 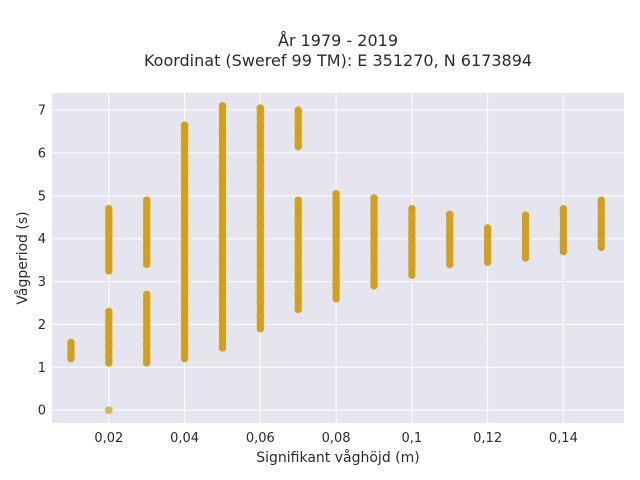 What do you see at coordinates (42, 368) in the screenshot?
I see `y-tick-label: 1` at bounding box center [42, 368].